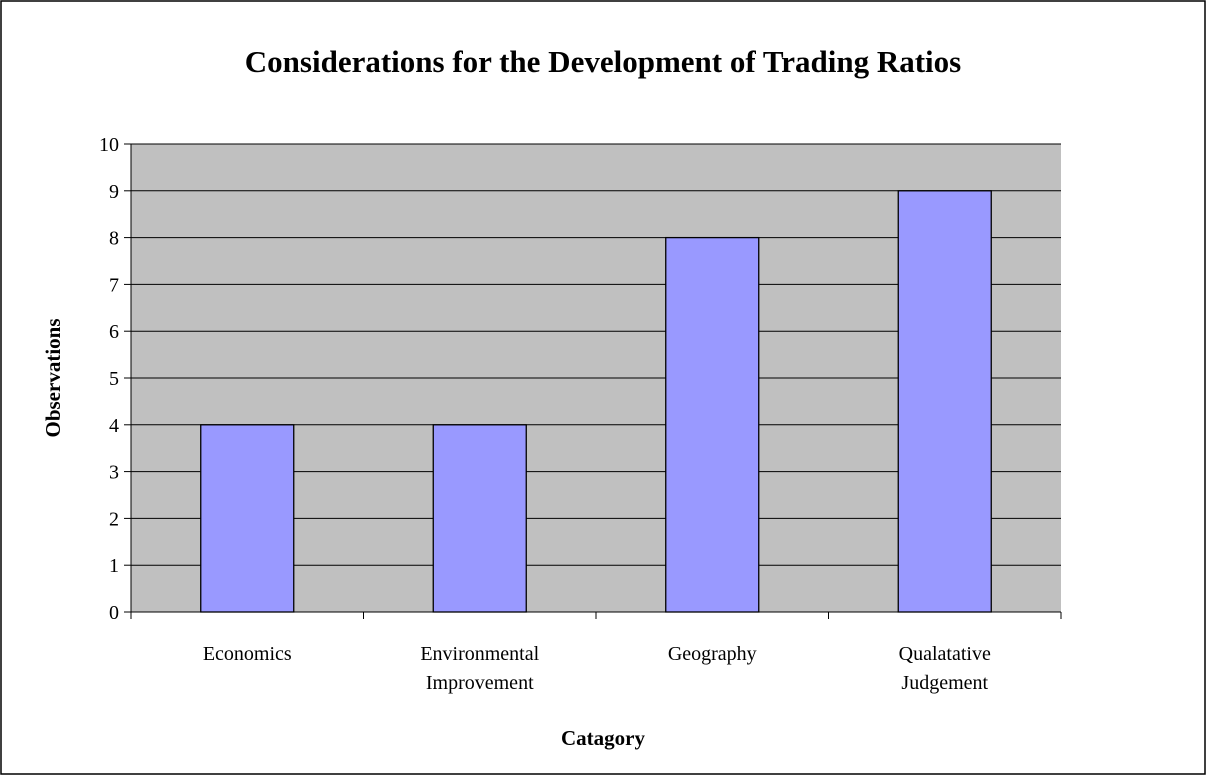  I want to click on x-tick-label: Economics, so click(247, 654).